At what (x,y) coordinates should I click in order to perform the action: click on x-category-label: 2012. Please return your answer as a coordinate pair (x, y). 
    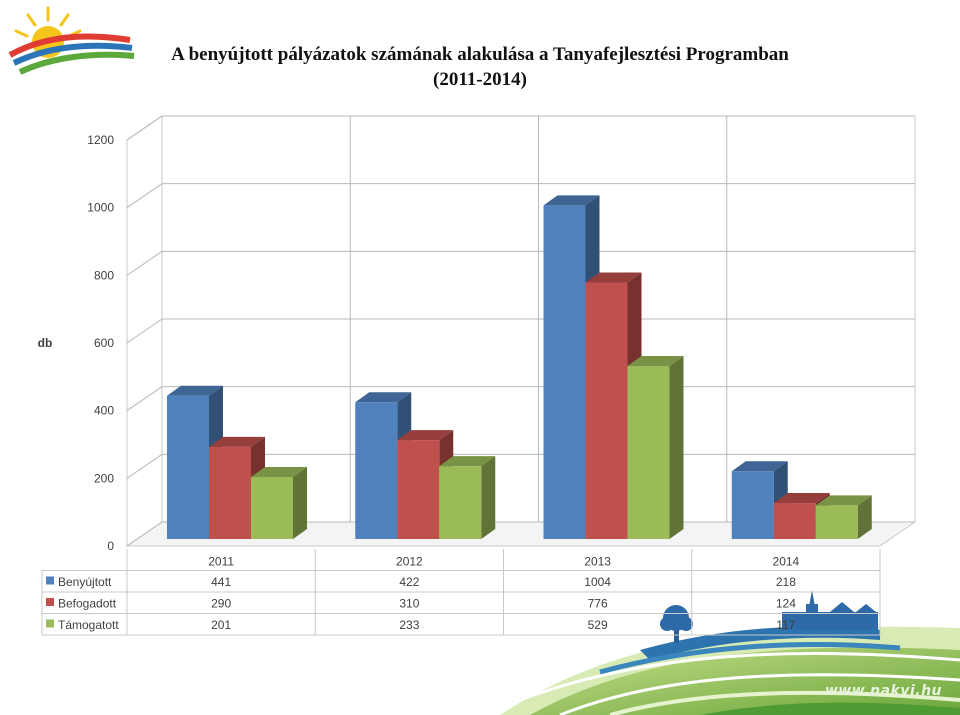
    Looking at the image, I should click on (409, 562).